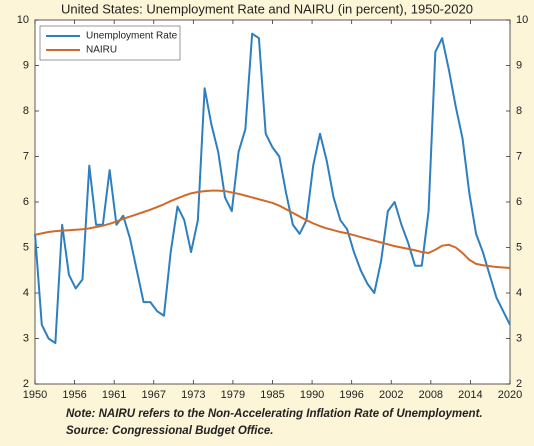 The width and height of the screenshot is (534, 446). Describe the element at coordinates (519, 202) in the screenshot. I see `y2-tick-label: 6` at that location.